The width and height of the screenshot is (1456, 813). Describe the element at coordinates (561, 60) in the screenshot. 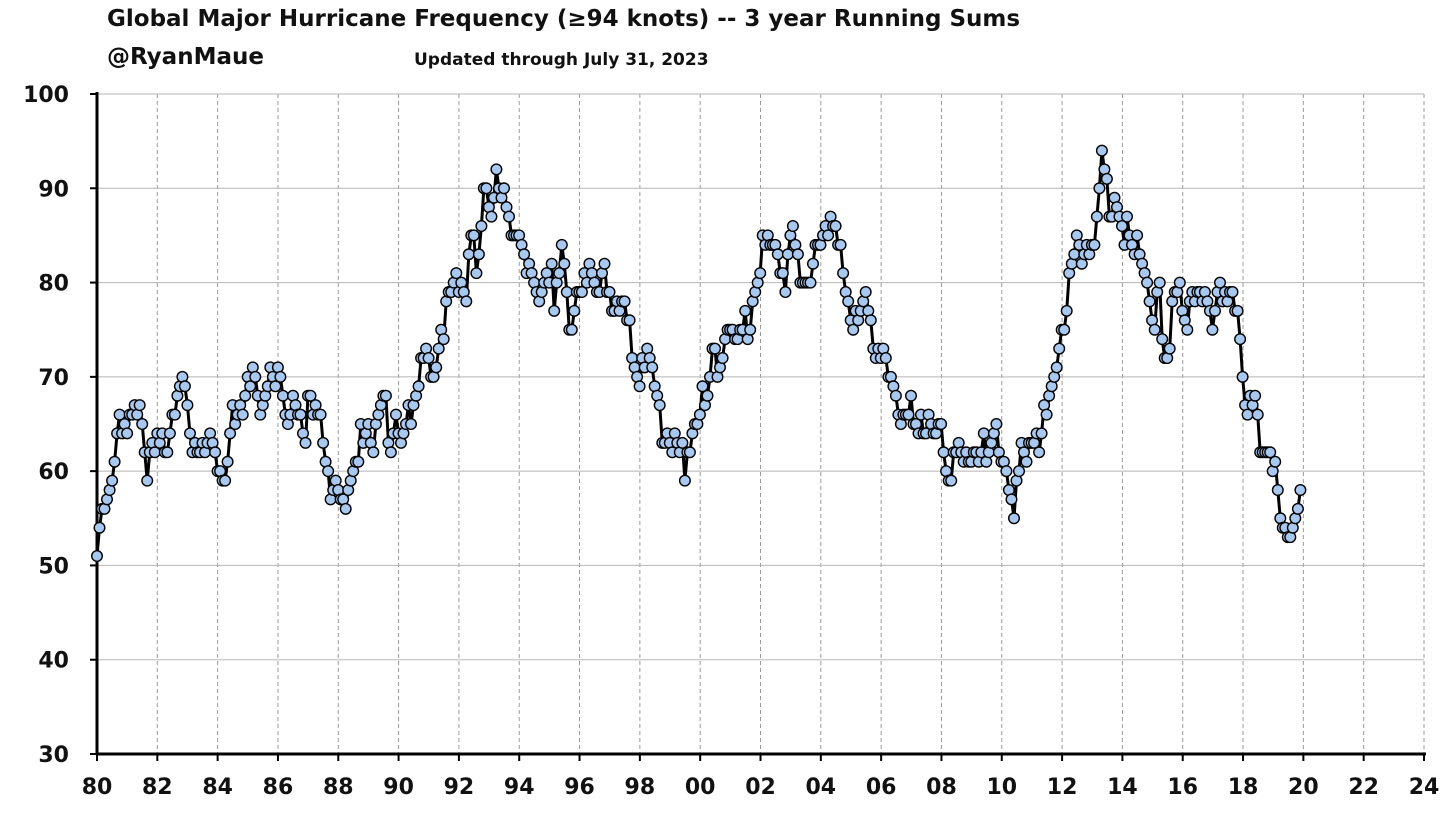

I see `chart-subtitle: Updated through July 31, 2023` at that location.